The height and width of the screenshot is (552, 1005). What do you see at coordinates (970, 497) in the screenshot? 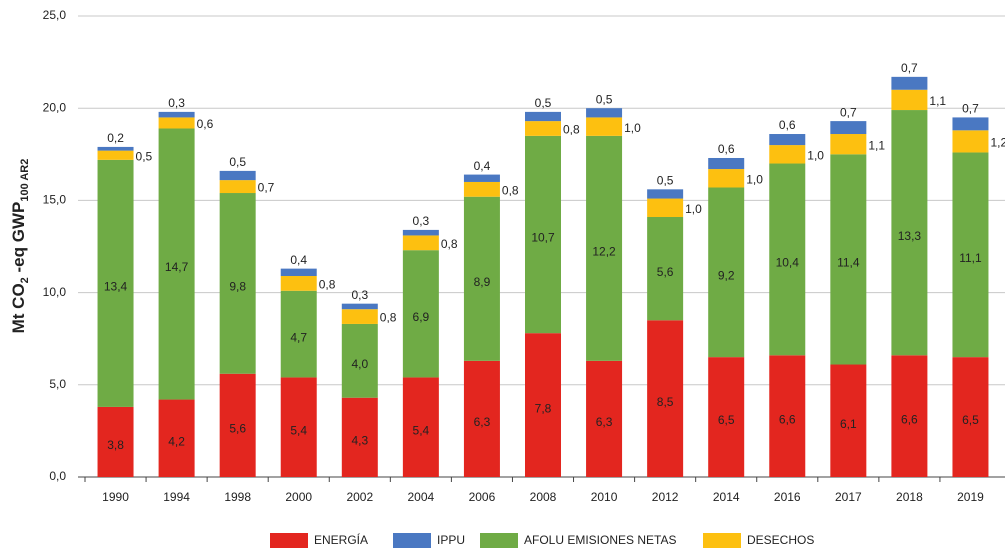
I see `x-tick-label: 2019` at bounding box center [970, 497].